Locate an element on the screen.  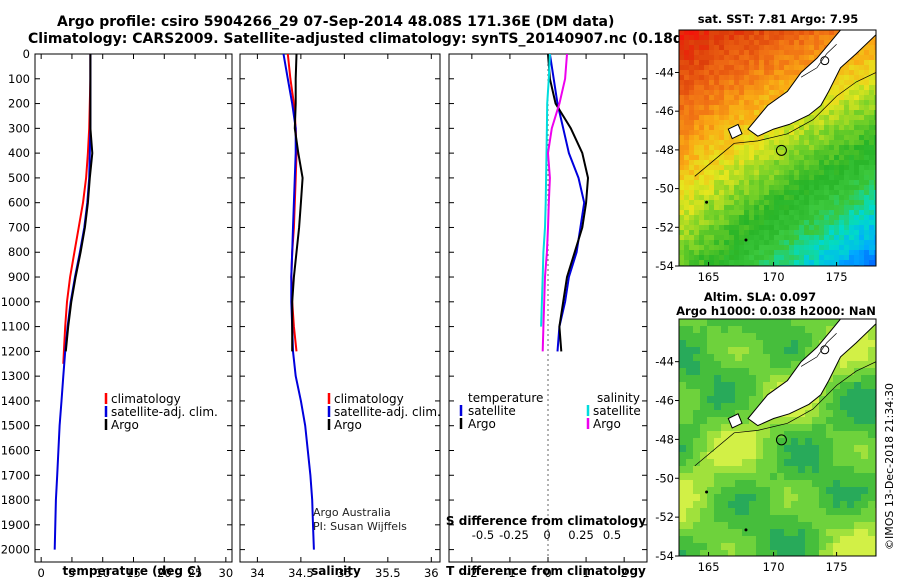
island-marker is located at coordinates (746, 530).